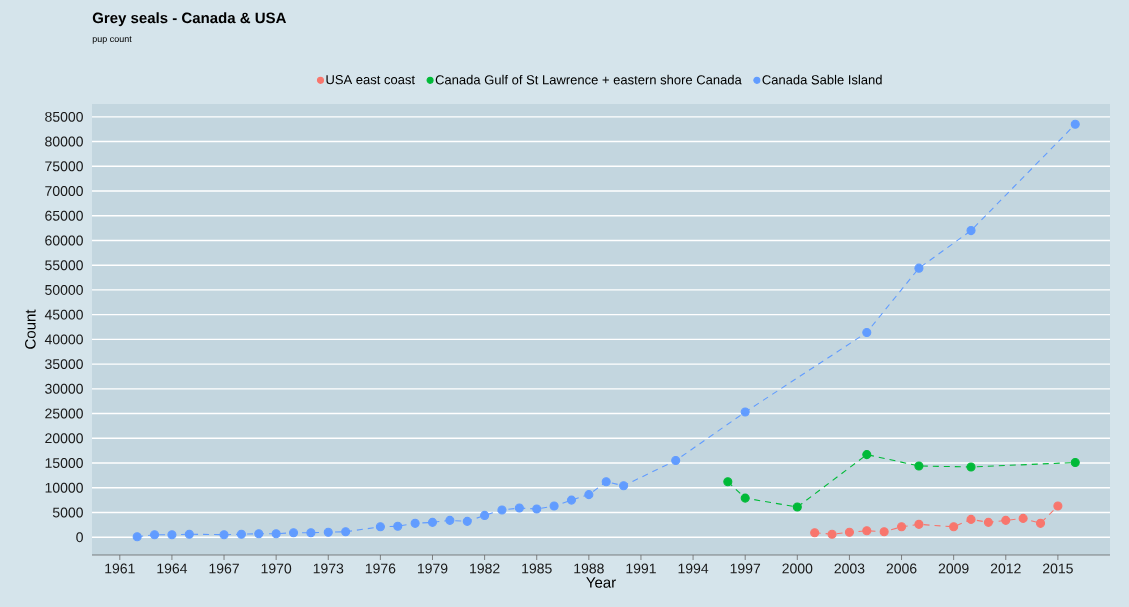 The image size is (1129, 607). Describe the element at coordinates (822, 79) in the screenshot. I see `legend-label: Canada Sable Island` at that location.